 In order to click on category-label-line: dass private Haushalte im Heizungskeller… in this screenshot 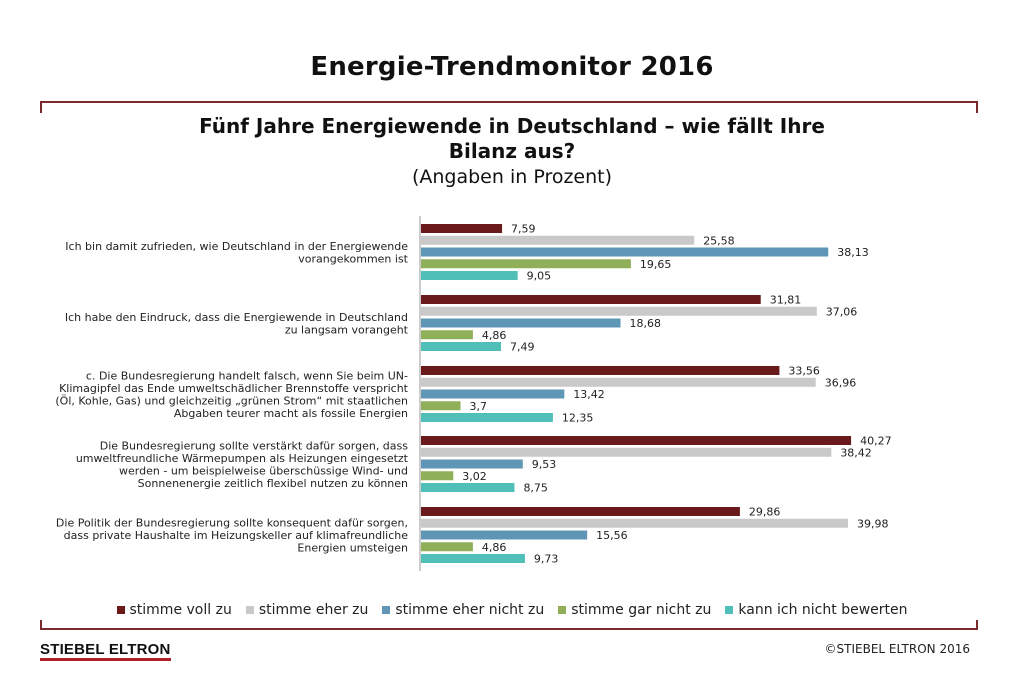, I will do `click(236, 535)`.